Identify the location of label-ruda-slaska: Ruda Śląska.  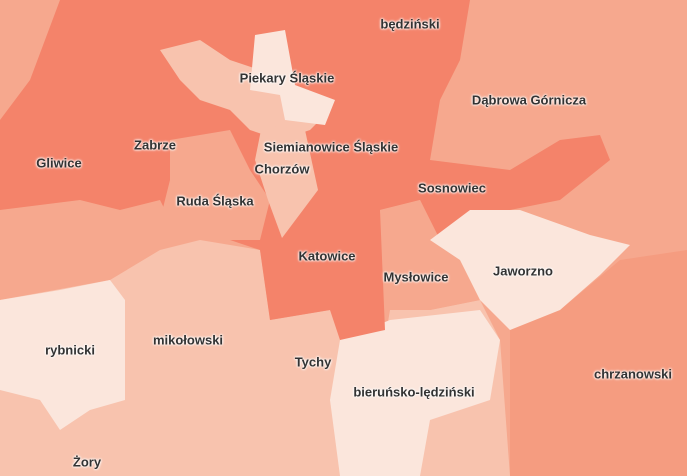
(215, 201).